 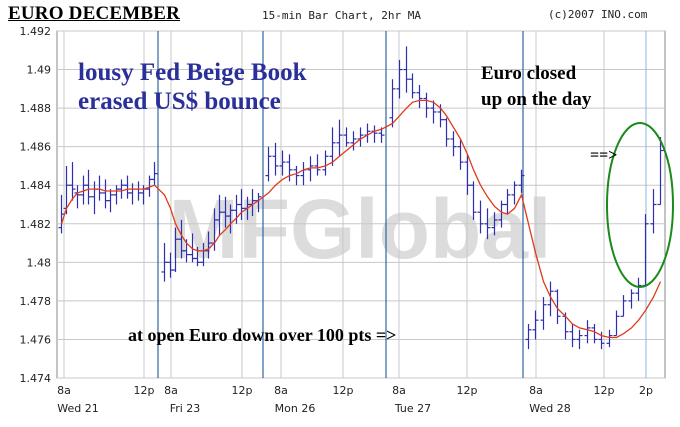 I want to click on y-tick-label: 1.478, so click(x=36, y=301).